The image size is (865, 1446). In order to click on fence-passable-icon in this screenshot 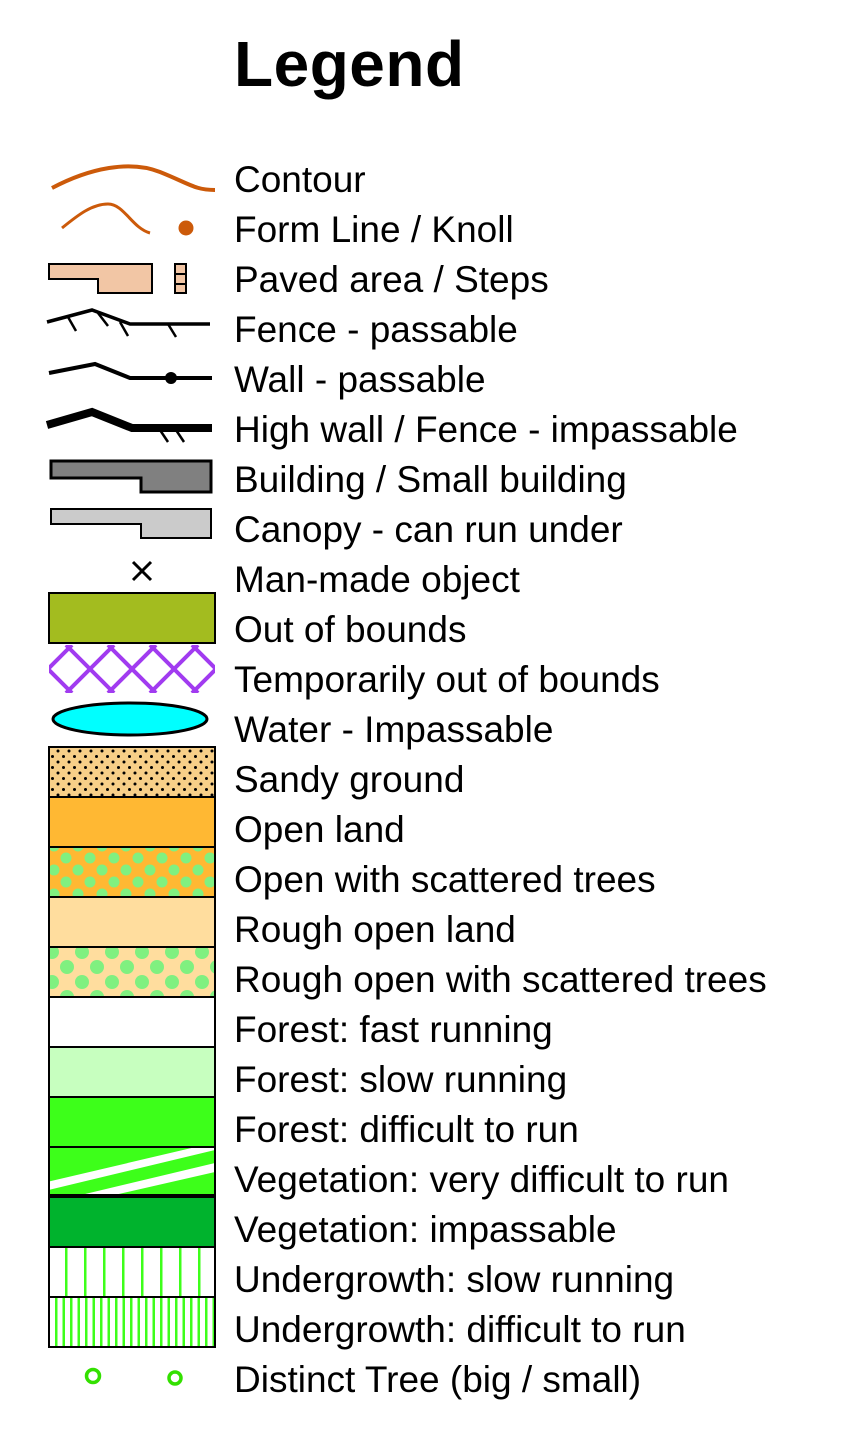, I will do `click(128, 323)`.